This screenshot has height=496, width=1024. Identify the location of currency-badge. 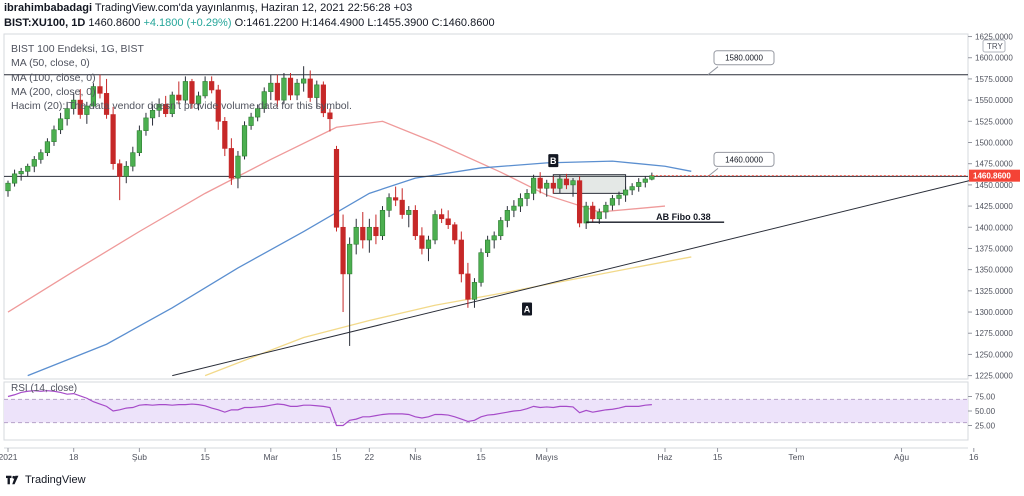
(994, 46).